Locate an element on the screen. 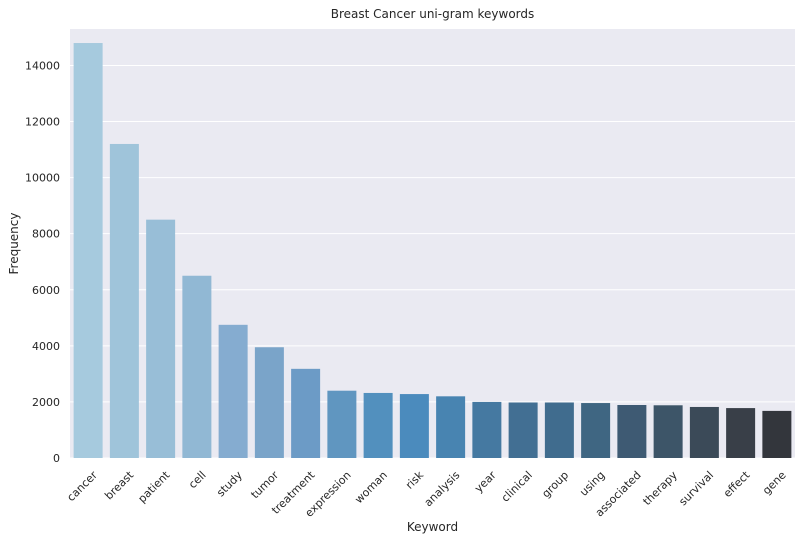  bar-study is located at coordinates (233, 391).